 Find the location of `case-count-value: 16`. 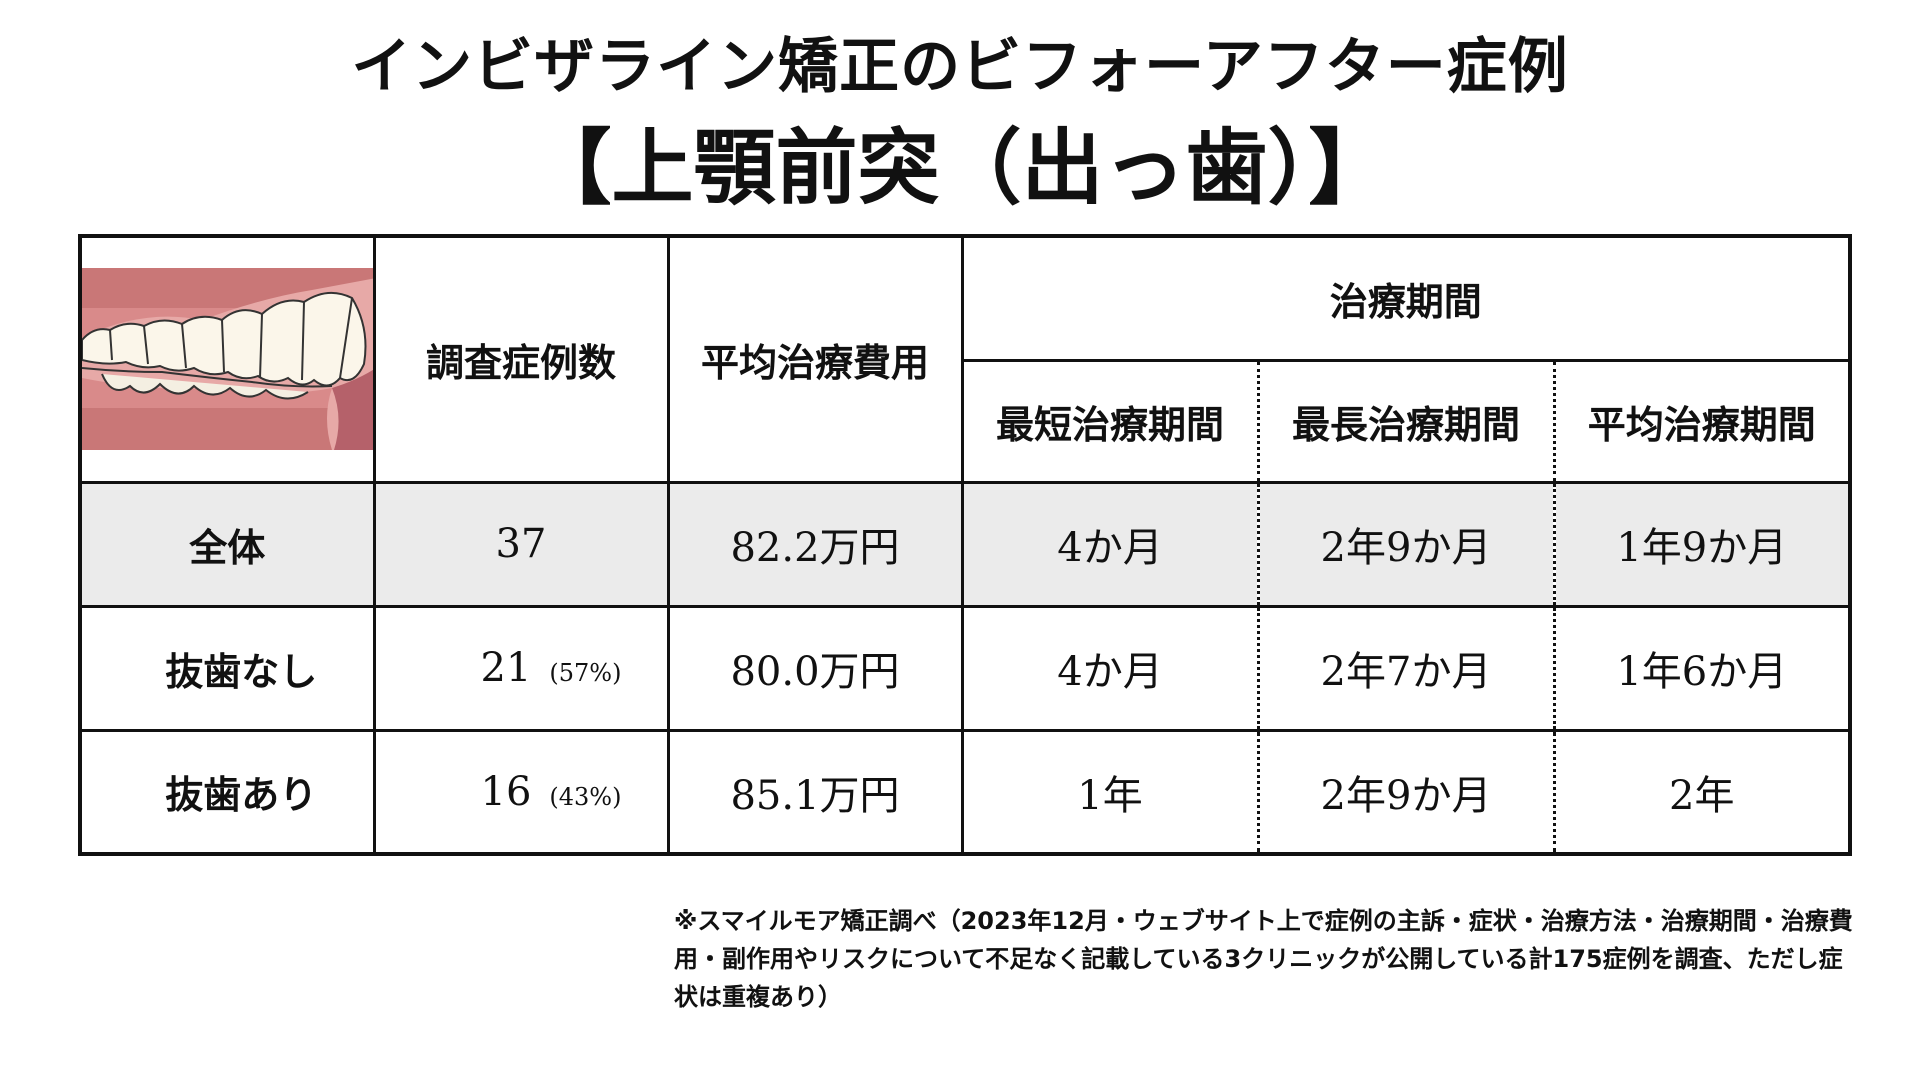

case-count-value: 16 is located at coordinates (506, 791).